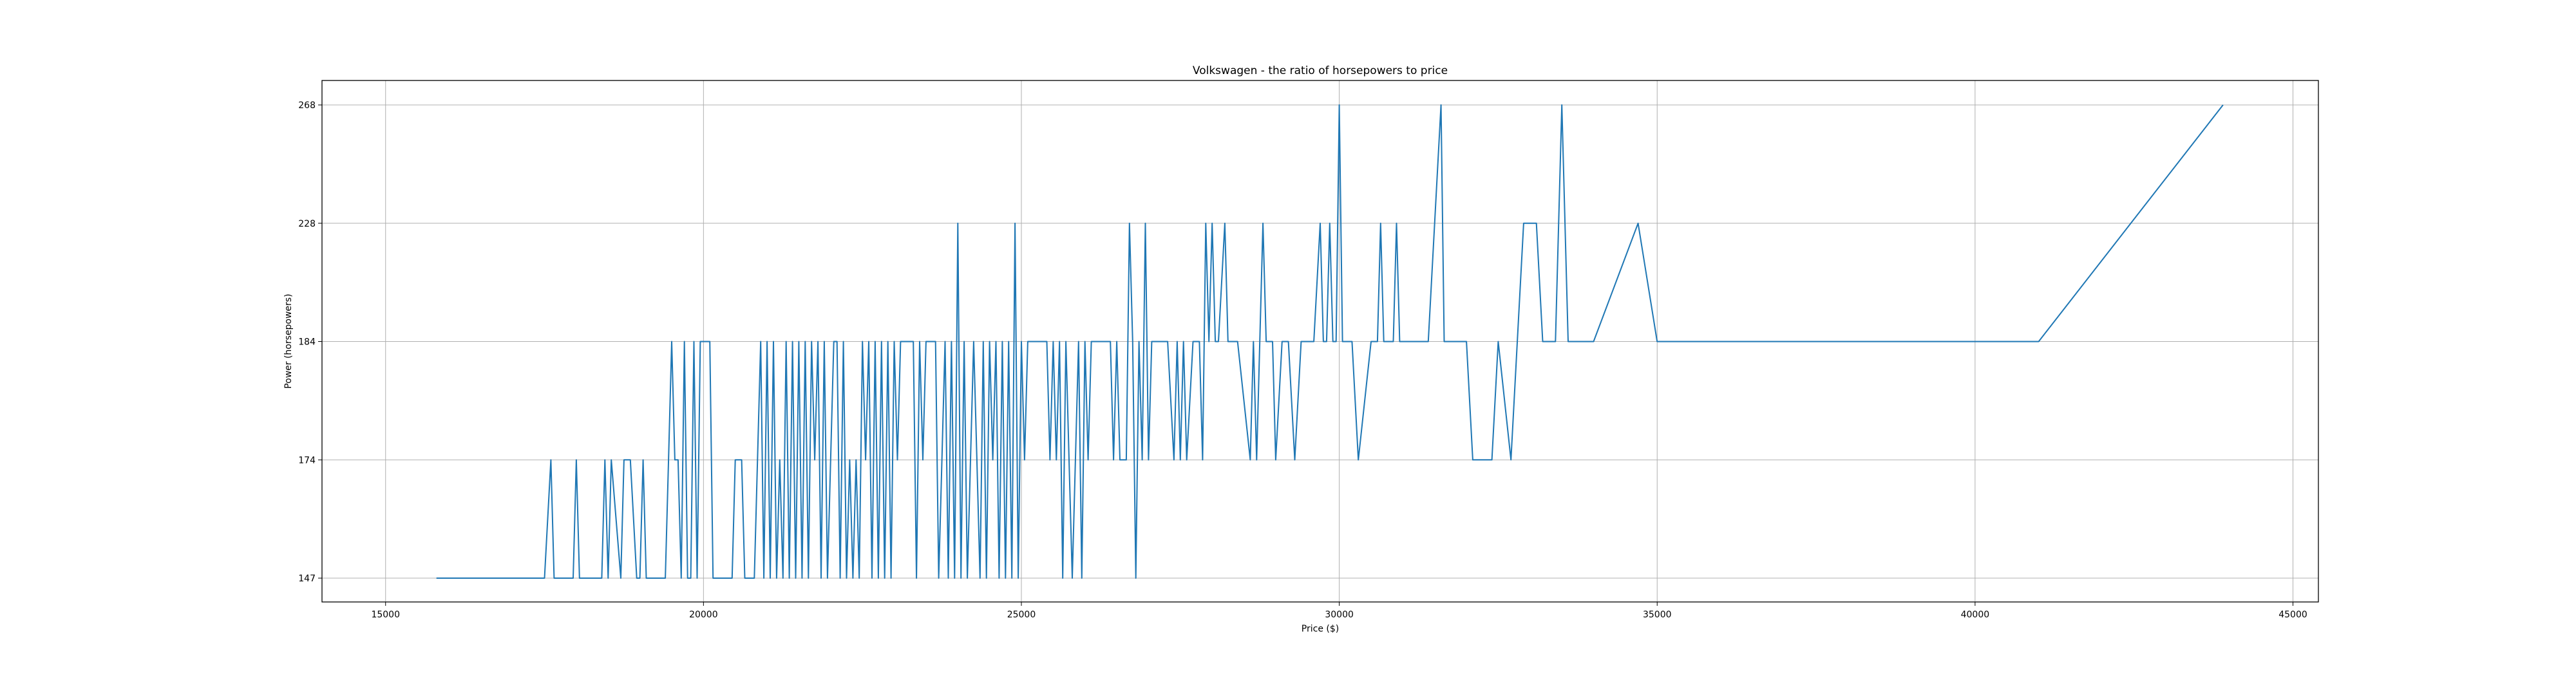 This screenshot has width=2576, height=676. What do you see at coordinates (2293, 615) in the screenshot?
I see `x-tick-label: 45000` at bounding box center [2293, 615].